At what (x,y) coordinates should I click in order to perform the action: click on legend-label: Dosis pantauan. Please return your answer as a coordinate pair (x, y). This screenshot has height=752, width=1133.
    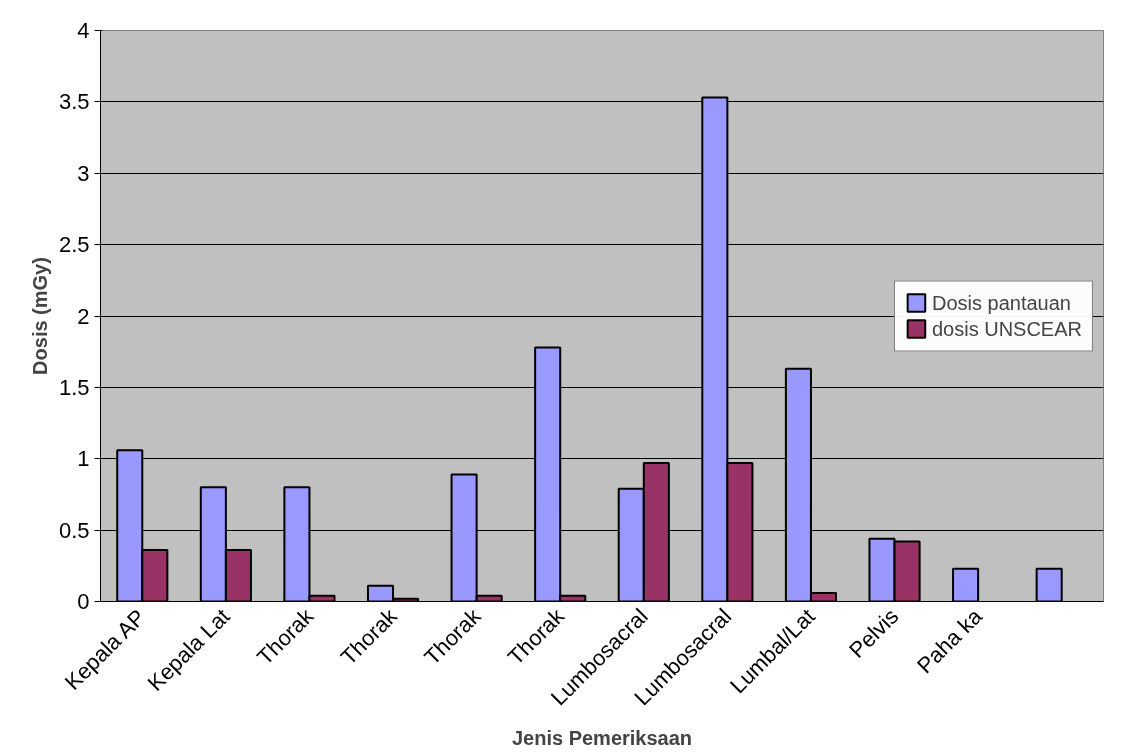
    Looking at the image, I should click on (1001, 302).